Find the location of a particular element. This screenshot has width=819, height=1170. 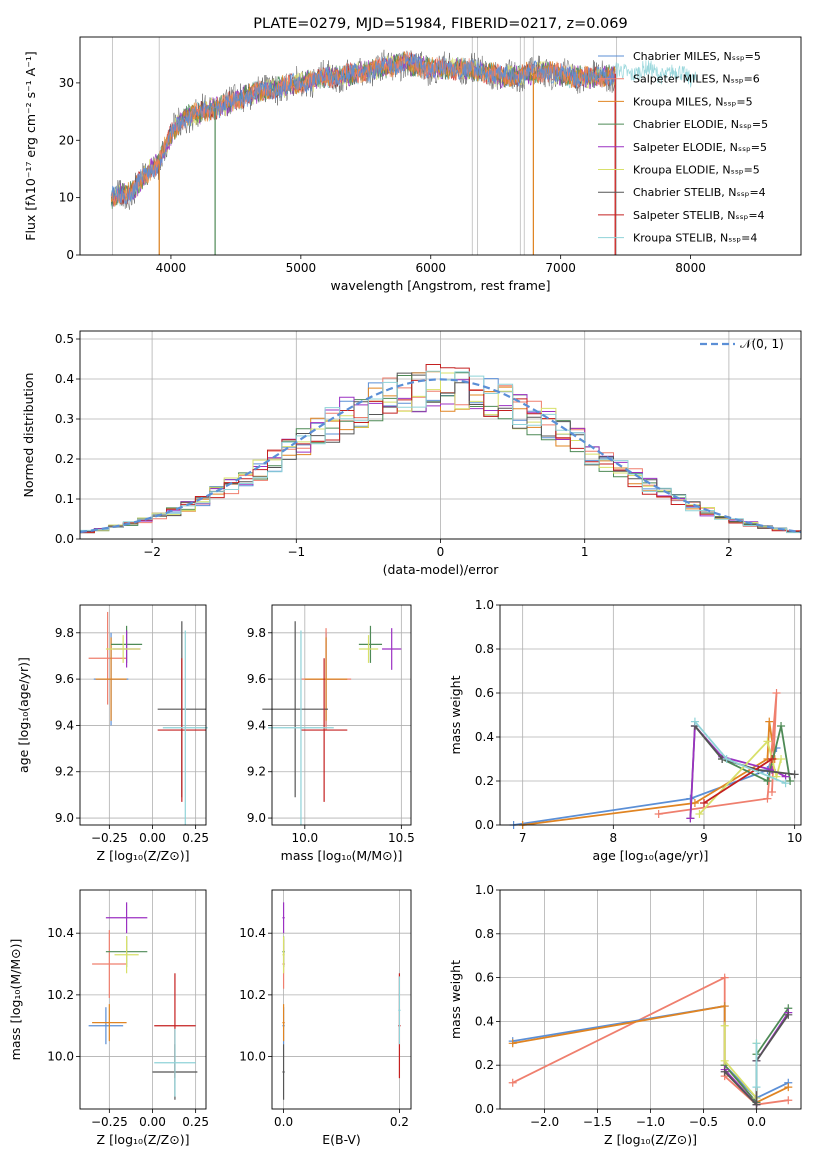

legend-label: Kroupa MILES, Nₛₛₚ=5 is located at coordinates (693, 101).